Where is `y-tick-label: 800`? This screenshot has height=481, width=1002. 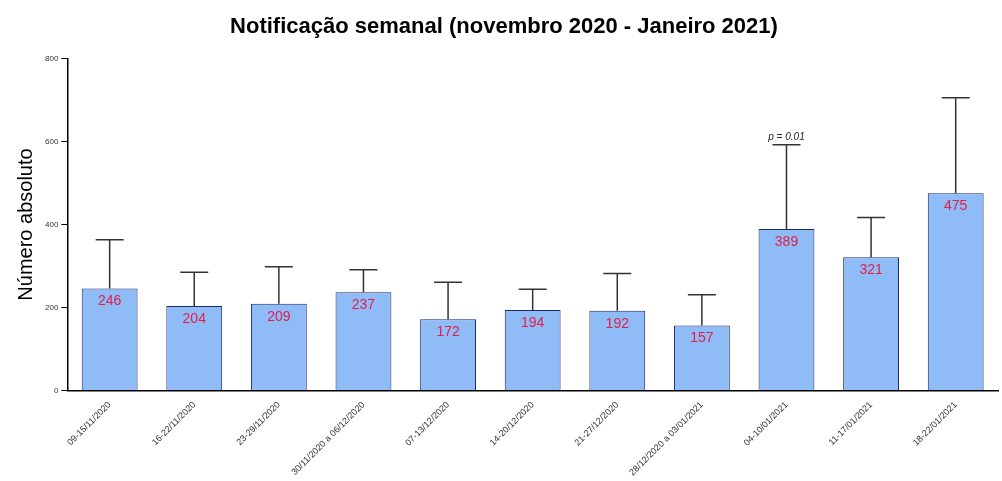 y-tick-label: 800 is located at coordinates (51, 58).